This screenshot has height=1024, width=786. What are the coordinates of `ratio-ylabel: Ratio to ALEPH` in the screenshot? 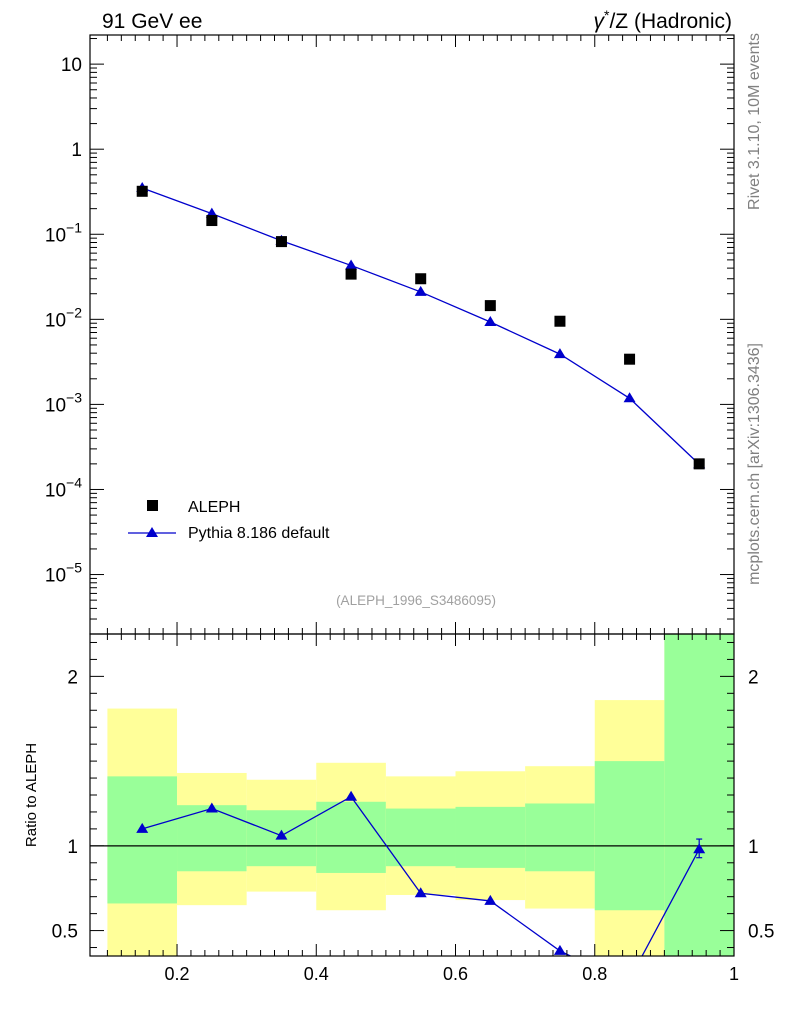 It's located at (31, 795).